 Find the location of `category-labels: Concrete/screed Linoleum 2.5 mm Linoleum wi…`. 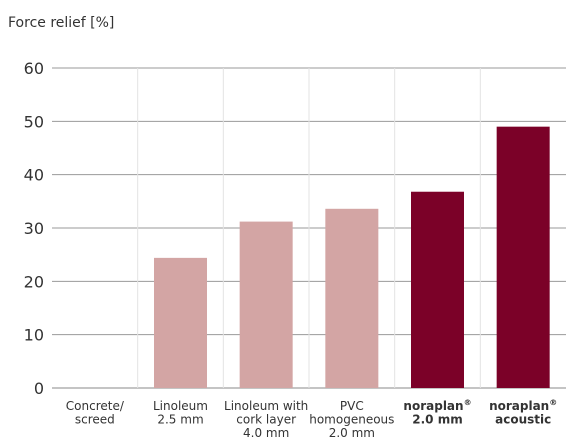

category-labels: Concrete/screed Linoleum 2.5 mm Linoleum wi… is located at coordinates (311, 419).